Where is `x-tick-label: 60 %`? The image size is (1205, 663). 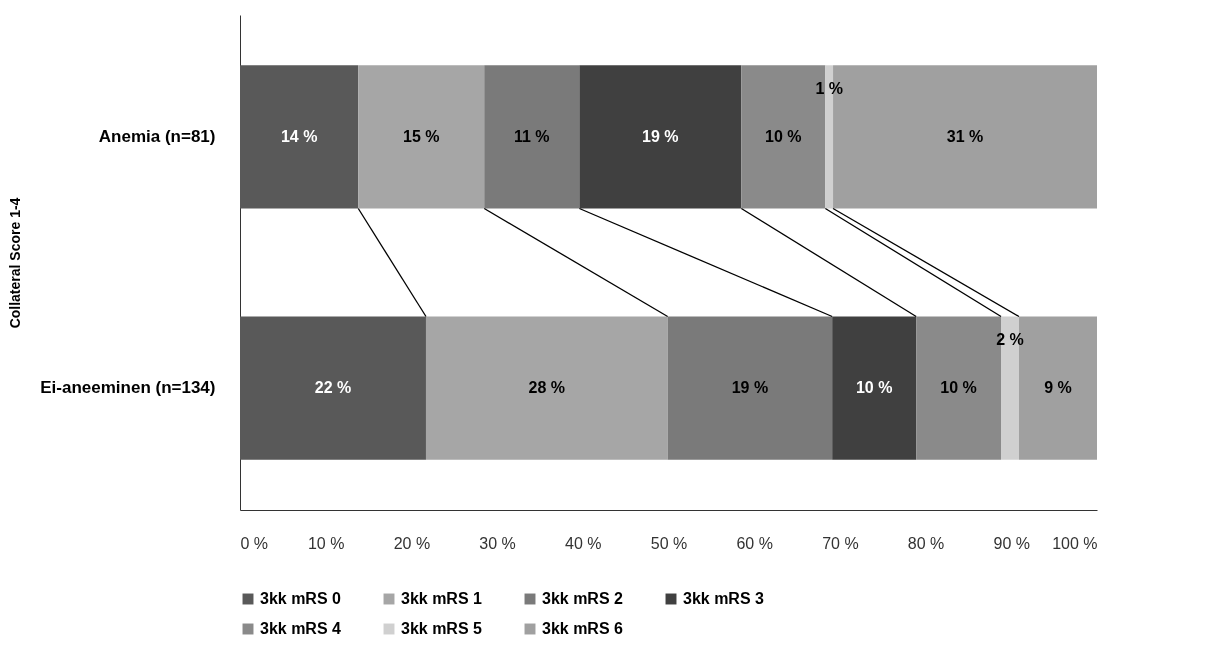 x-tick-label: 60 % is located at coordinates (754, 543).